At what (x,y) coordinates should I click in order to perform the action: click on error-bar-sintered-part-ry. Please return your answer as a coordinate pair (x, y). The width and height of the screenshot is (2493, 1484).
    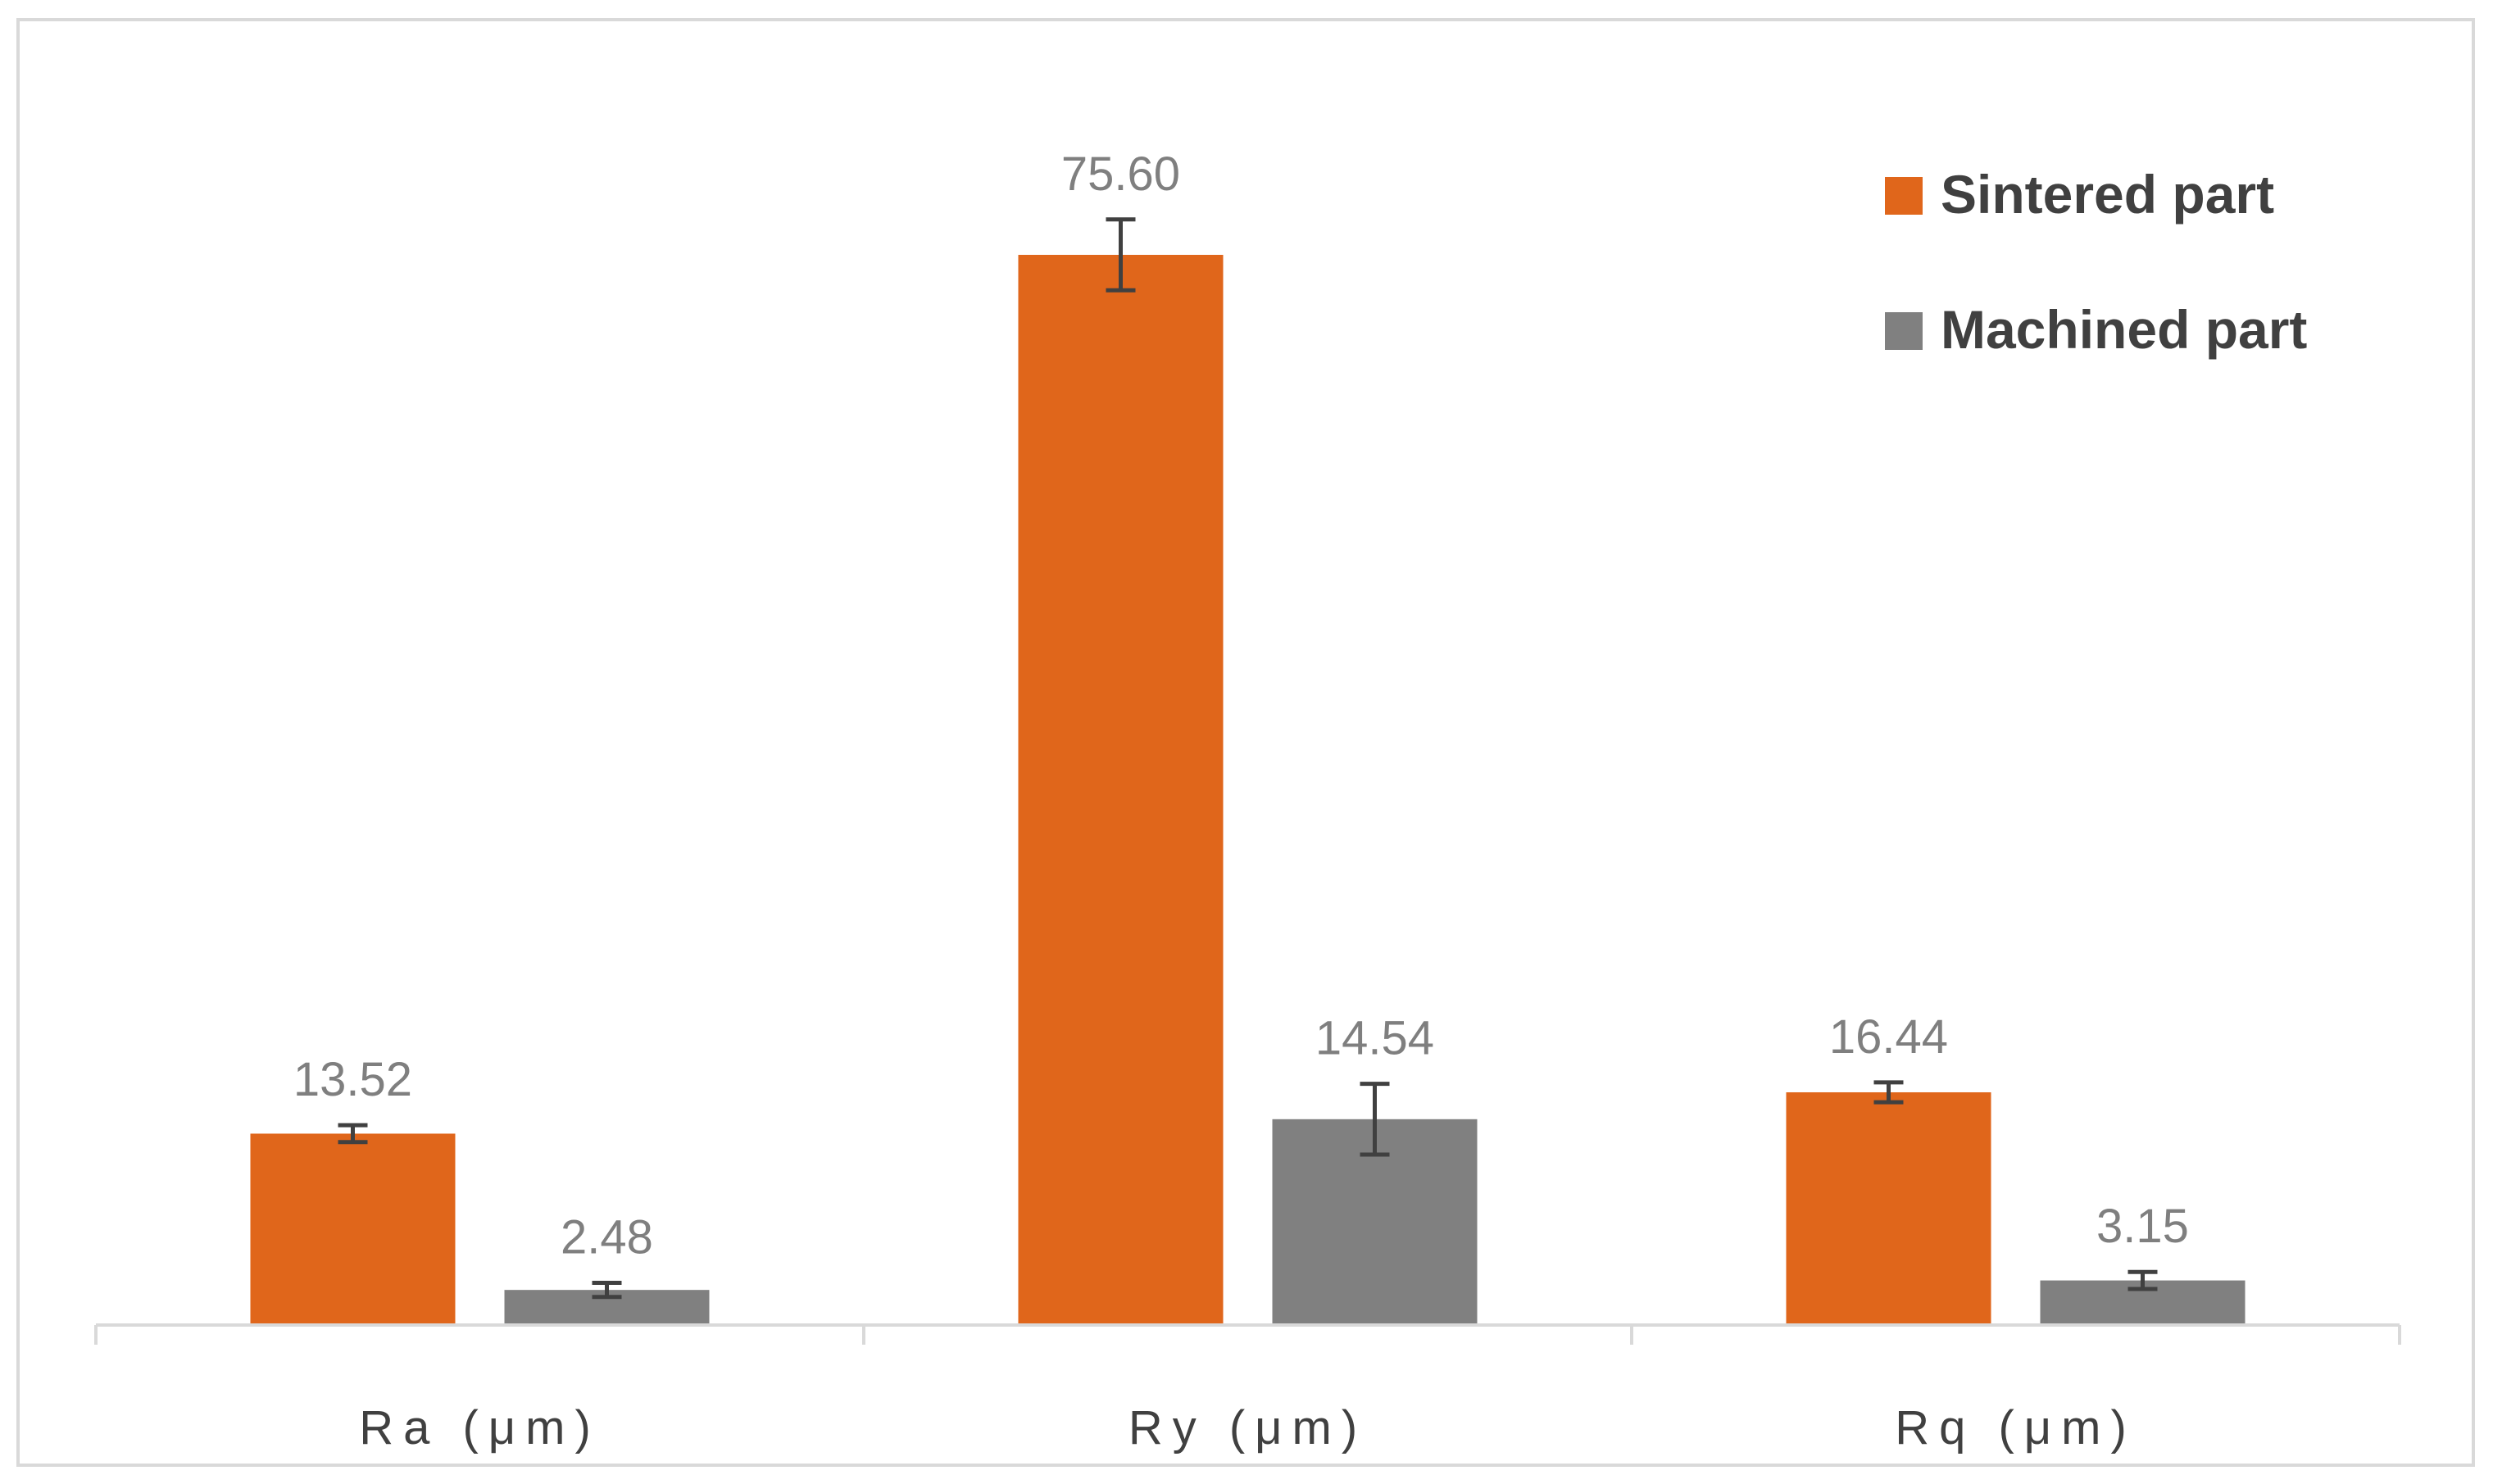
    Looking at the image, I should click on (1121, 255).